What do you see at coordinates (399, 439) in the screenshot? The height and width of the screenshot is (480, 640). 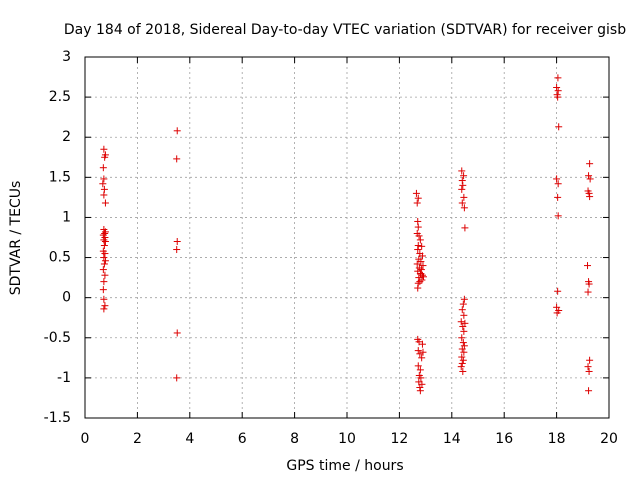 I see `x-tick-label: 12` at bounding box center [399, 439].